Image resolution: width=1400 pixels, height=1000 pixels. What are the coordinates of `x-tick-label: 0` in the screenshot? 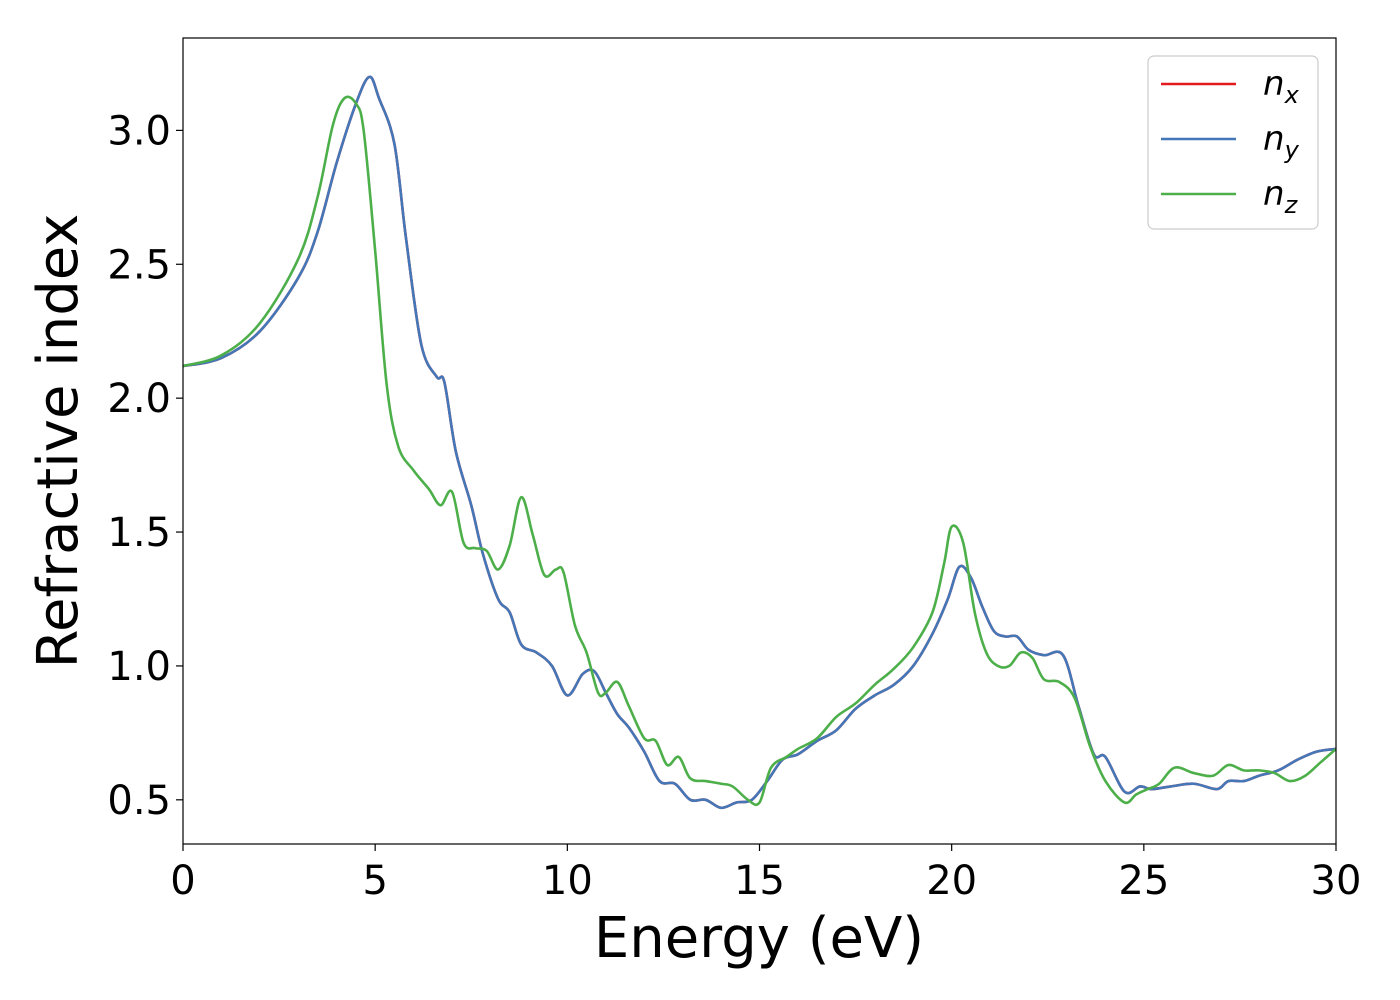 It's located at (182, 881).